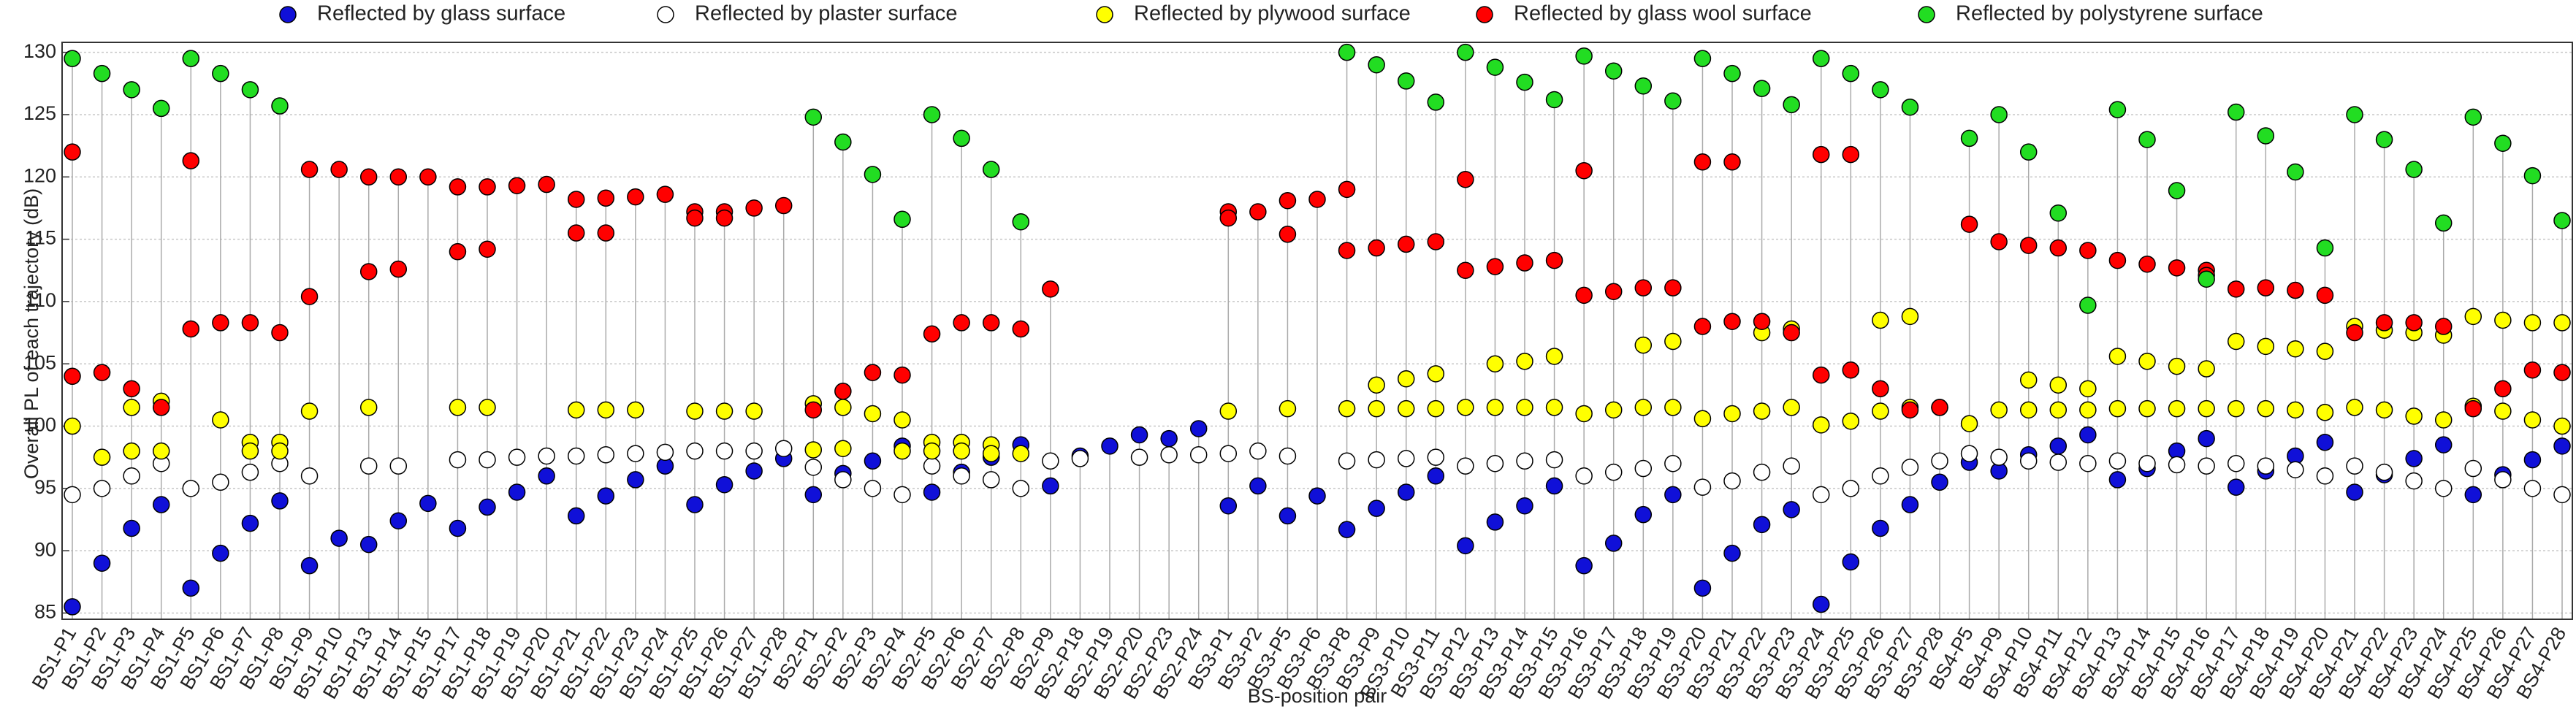 Image resolution: width=2576 pixels, height=712 pixels. I want to click on y-tick-label: 85, so click(45, 612).